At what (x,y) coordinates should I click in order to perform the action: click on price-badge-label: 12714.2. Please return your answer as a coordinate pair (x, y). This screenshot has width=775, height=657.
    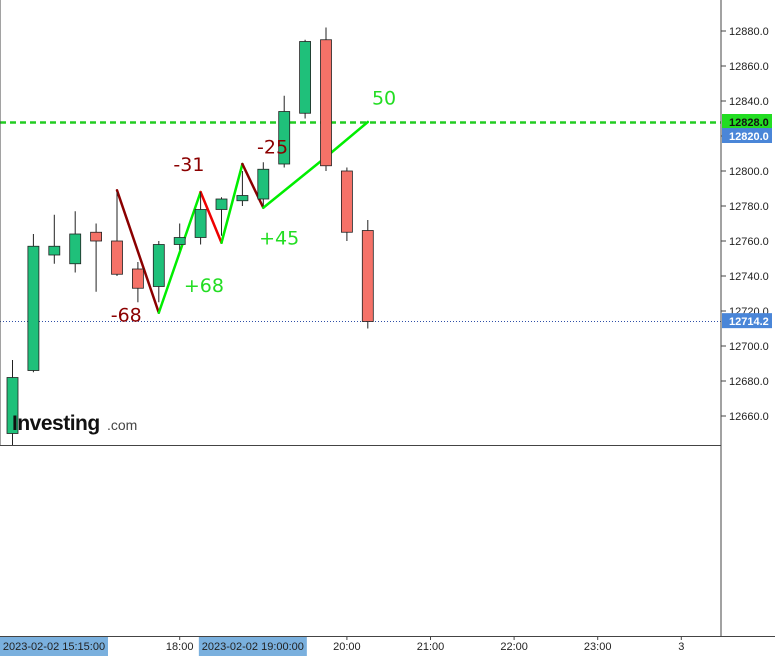
    Looking at the image, I should click on (749, 322).